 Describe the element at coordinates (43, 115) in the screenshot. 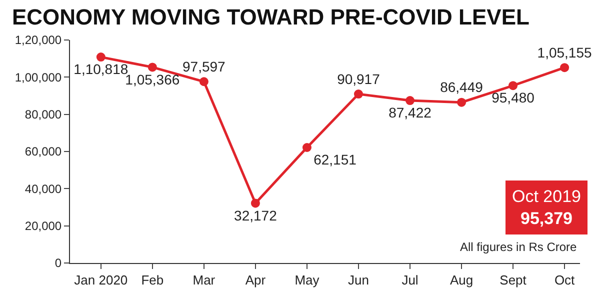

I see `y-tick-label: 80,000` at that location.